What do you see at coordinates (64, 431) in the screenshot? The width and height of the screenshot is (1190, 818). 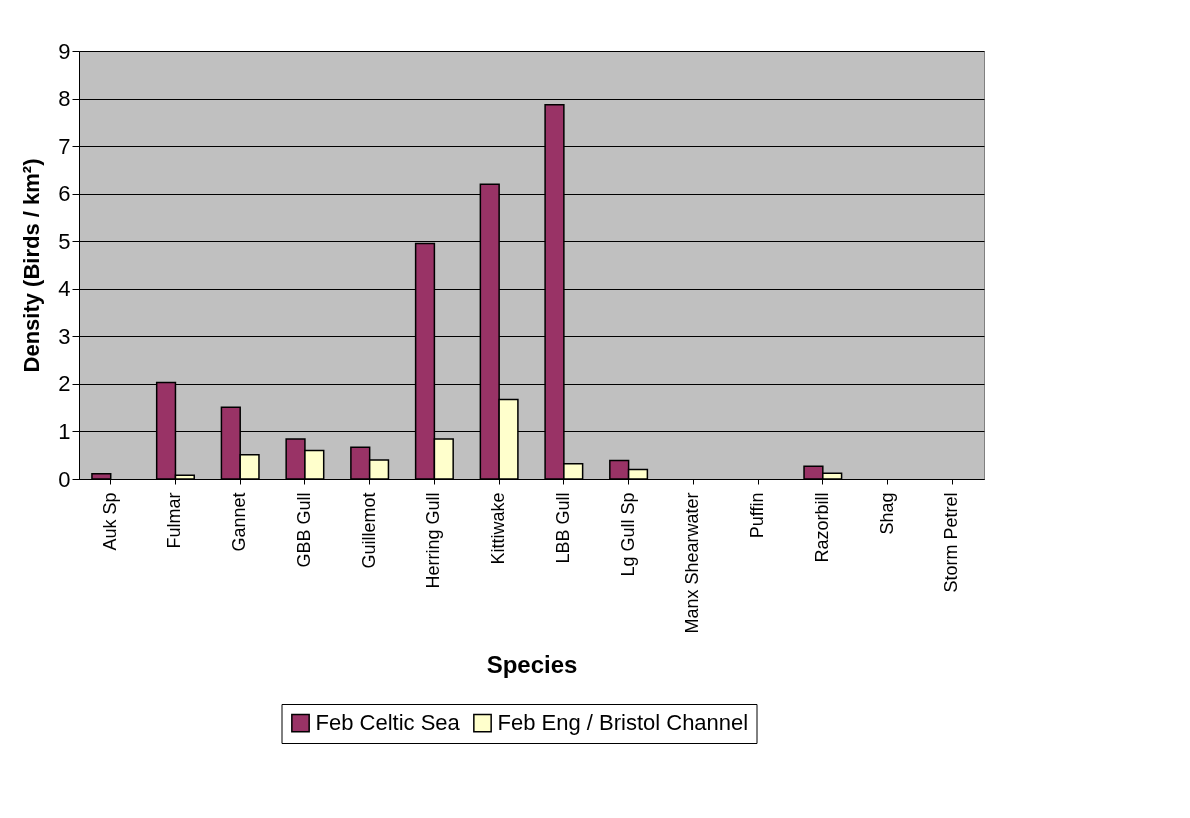 I see `y-tick-label: 1` at bounding box center [64, 431].